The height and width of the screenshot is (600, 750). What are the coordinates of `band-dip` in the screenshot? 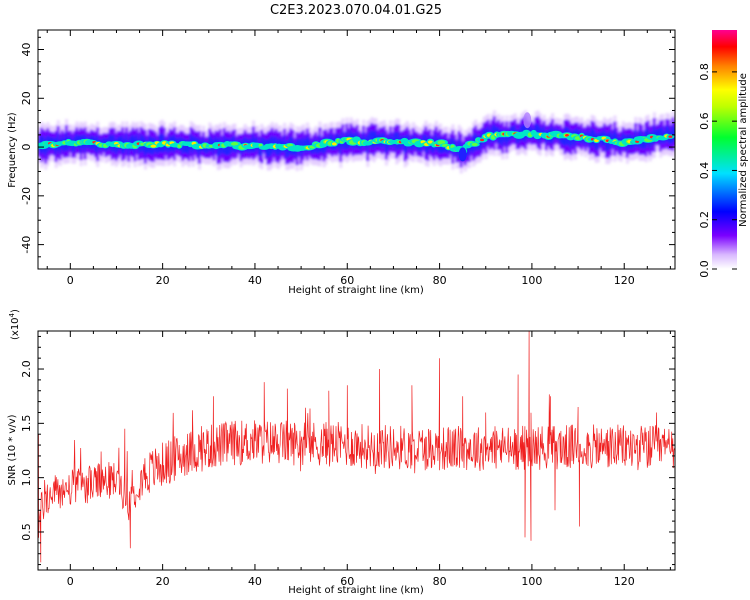 It's located at (462, 154).